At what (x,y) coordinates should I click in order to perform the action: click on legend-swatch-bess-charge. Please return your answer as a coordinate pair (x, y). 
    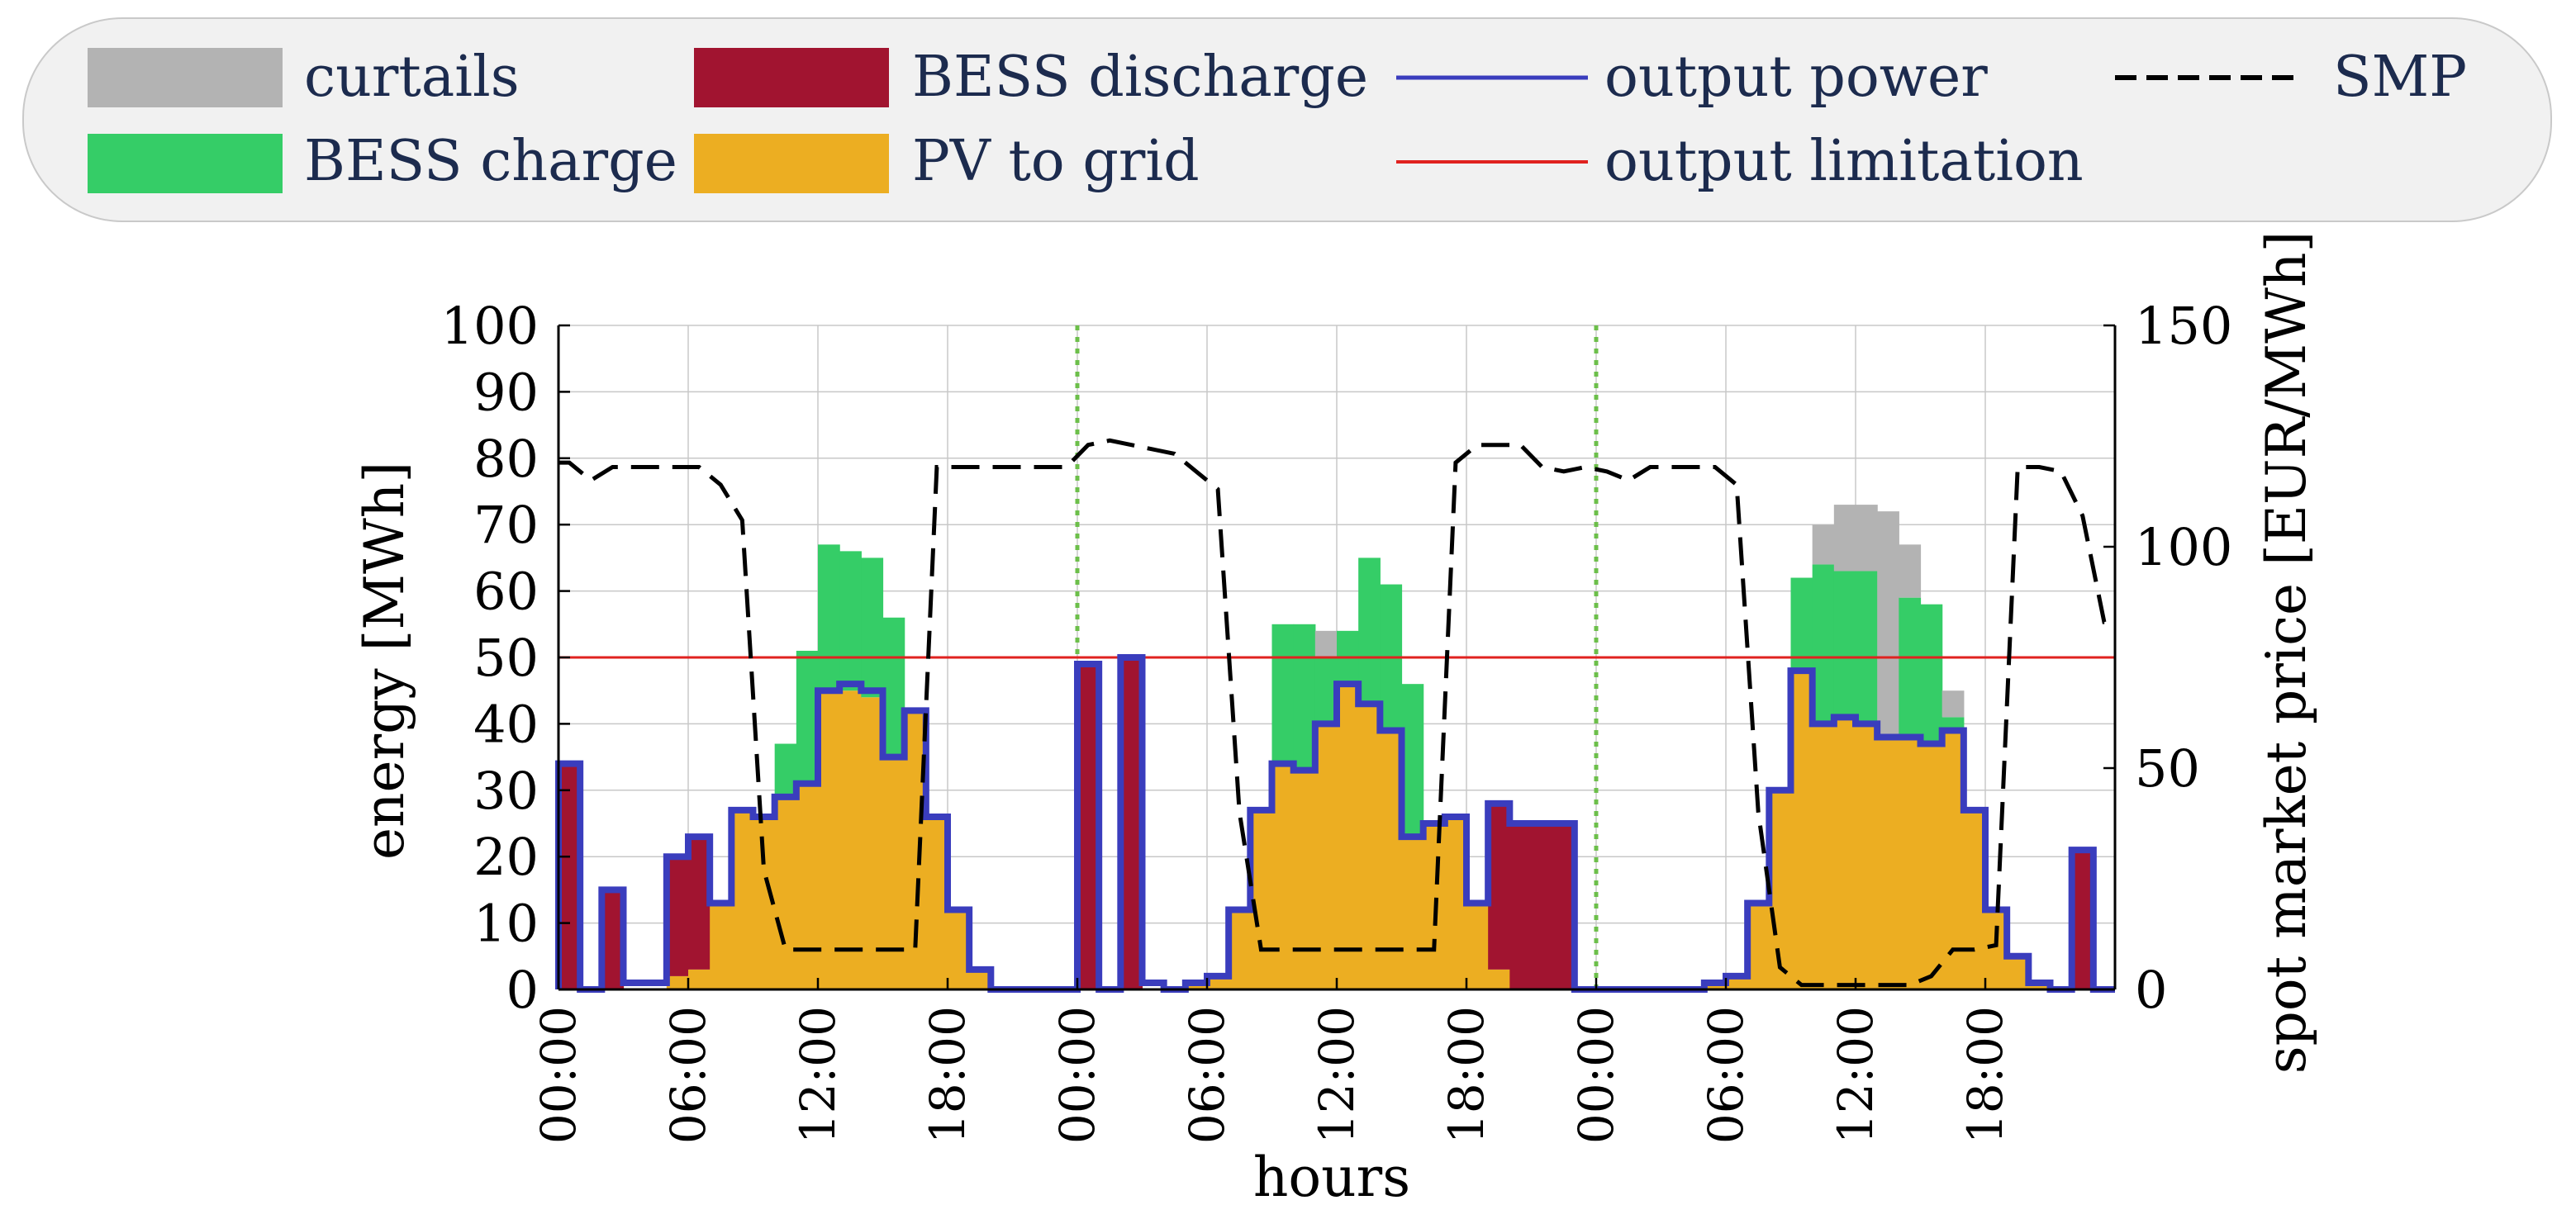
    Looking at the image, I should click on (185, 163).